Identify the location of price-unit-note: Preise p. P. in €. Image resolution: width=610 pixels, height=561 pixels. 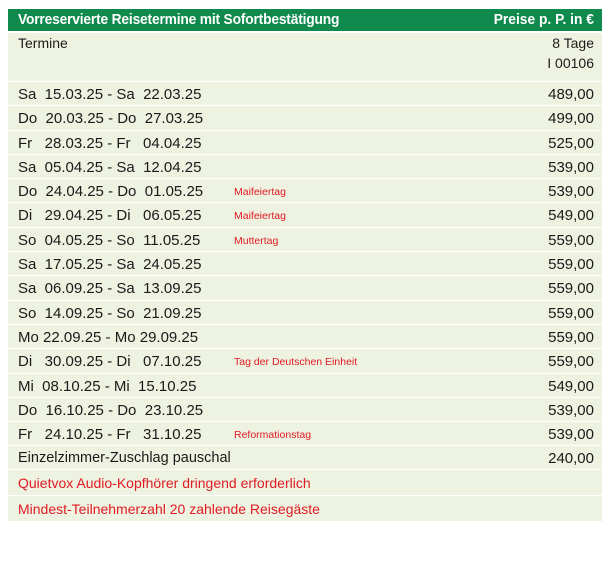
(543, 19).